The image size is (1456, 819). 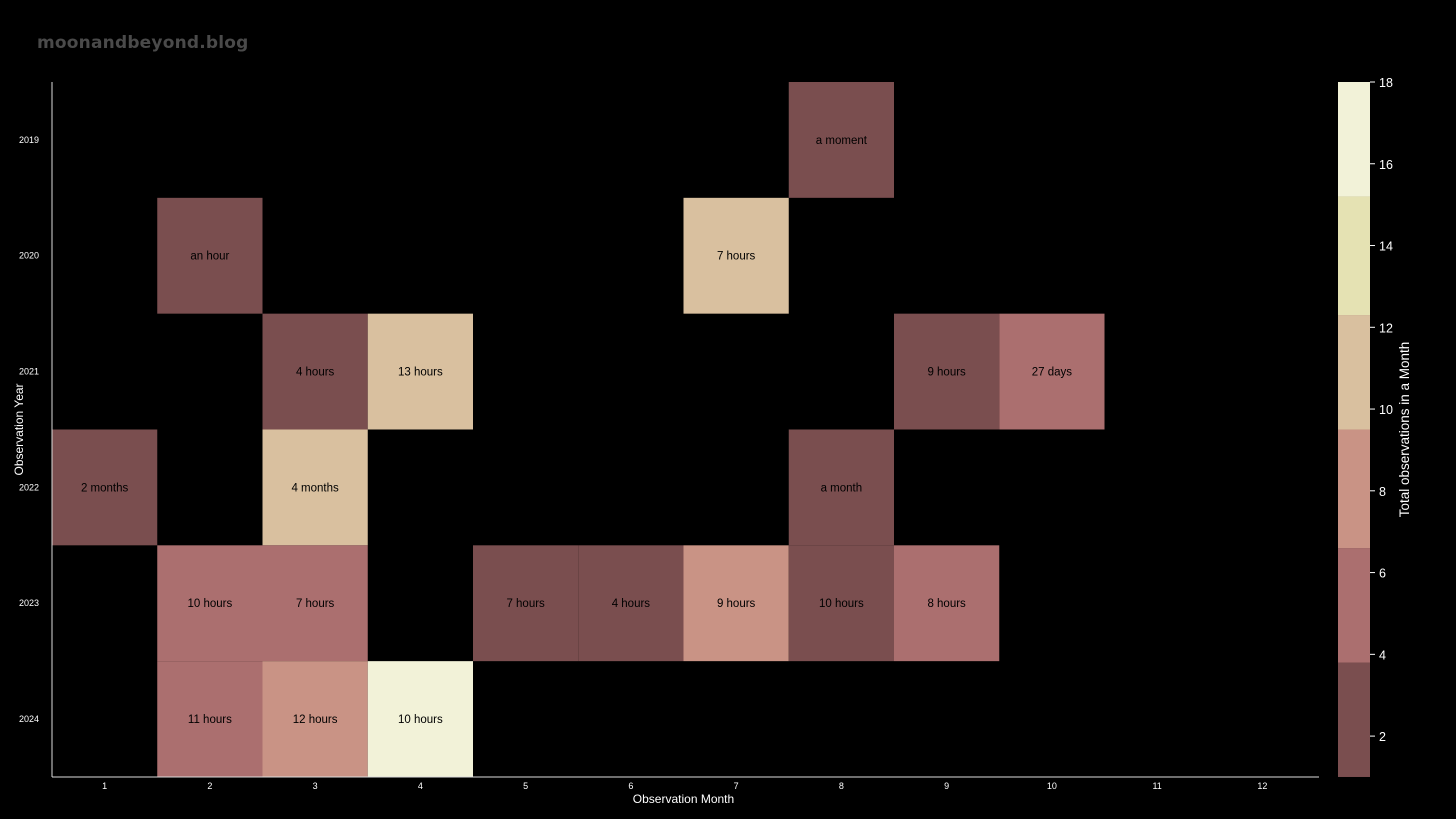 I want to click on cell-label: a moment, so click(x=842, y=141).